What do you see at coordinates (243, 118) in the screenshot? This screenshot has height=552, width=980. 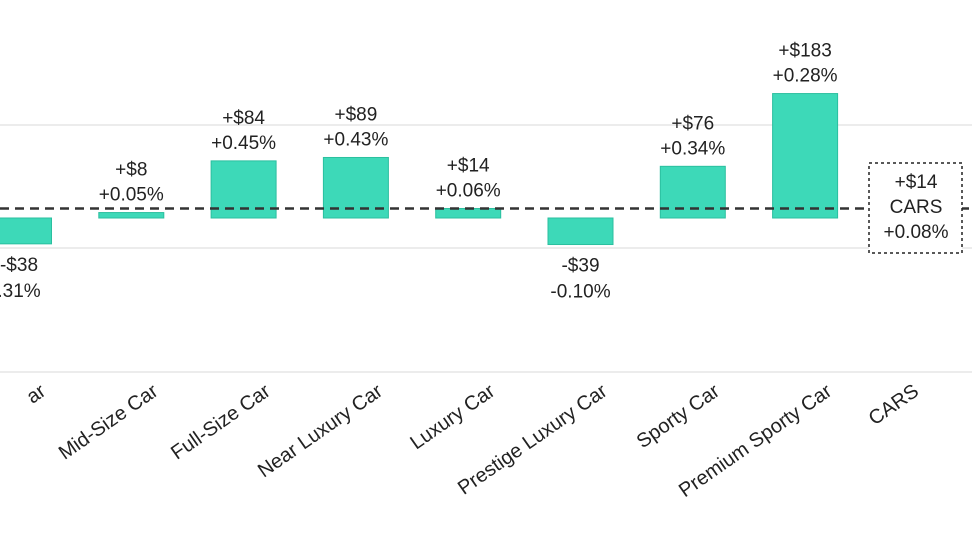 I see `data-label-value: +$84` at bounding box center [243, 118].